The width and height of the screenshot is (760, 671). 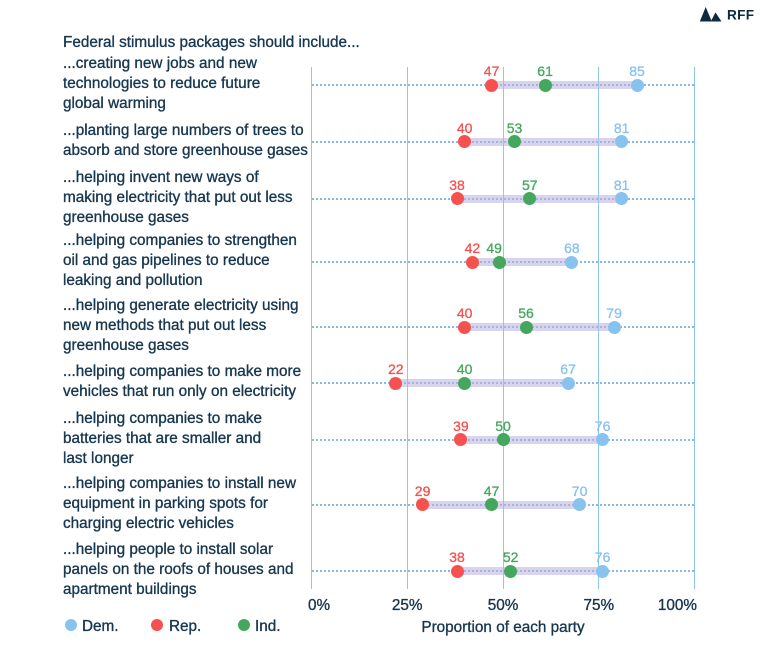 I want to click on svg-text: RFF, so click(x=740, y=14).